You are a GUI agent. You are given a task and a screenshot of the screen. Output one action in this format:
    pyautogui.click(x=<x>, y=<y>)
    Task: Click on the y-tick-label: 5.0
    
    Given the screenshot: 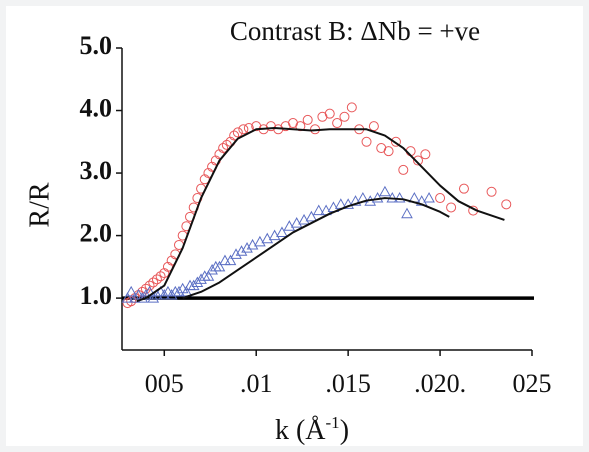 What is the action you would take?
    pyautogui.click(x=96, y=45)
    